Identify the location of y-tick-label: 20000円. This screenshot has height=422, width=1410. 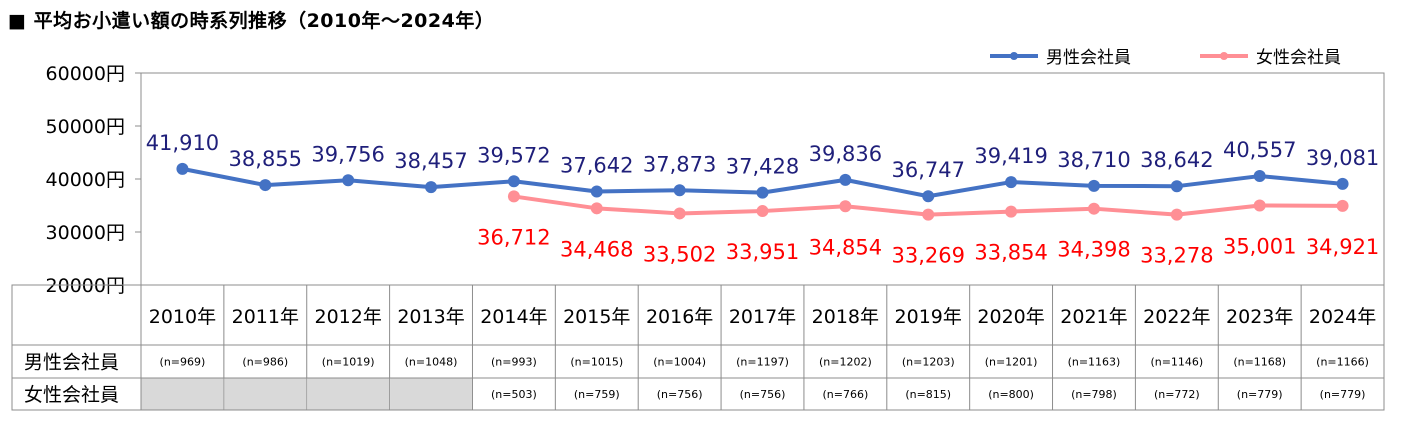
(85, 286).